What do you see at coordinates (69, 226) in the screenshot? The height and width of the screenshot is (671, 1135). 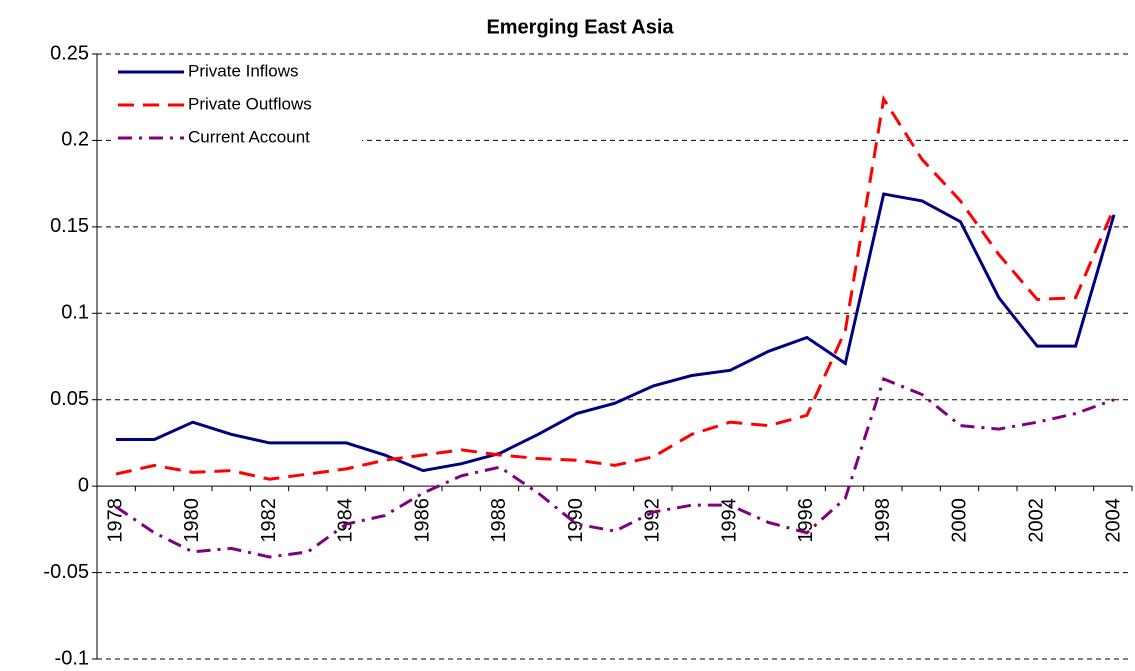 I see `y-tick-label: 0.15` at bounding box center [69, 226].